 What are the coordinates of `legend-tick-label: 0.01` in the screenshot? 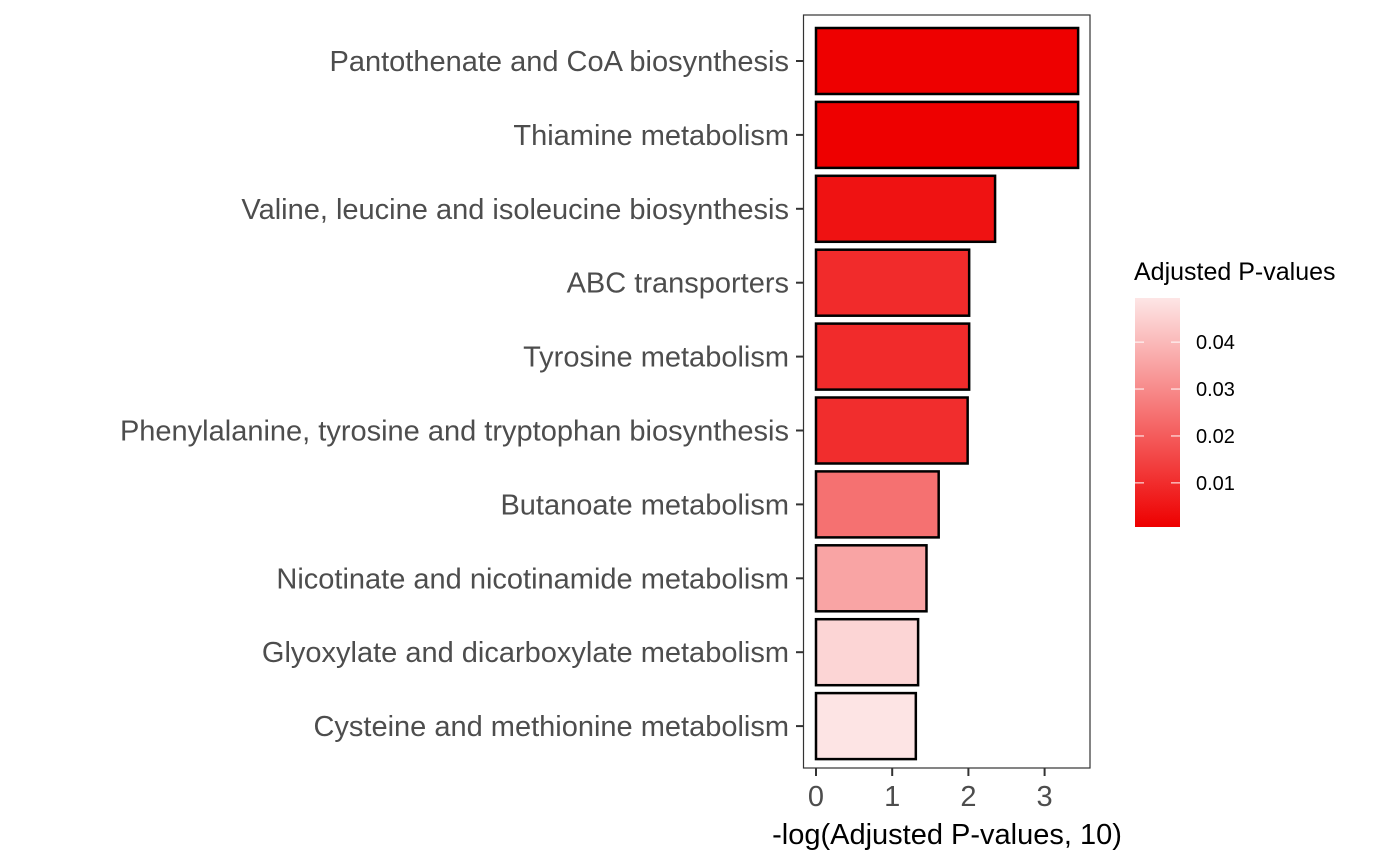 It's located at (1215, 484).